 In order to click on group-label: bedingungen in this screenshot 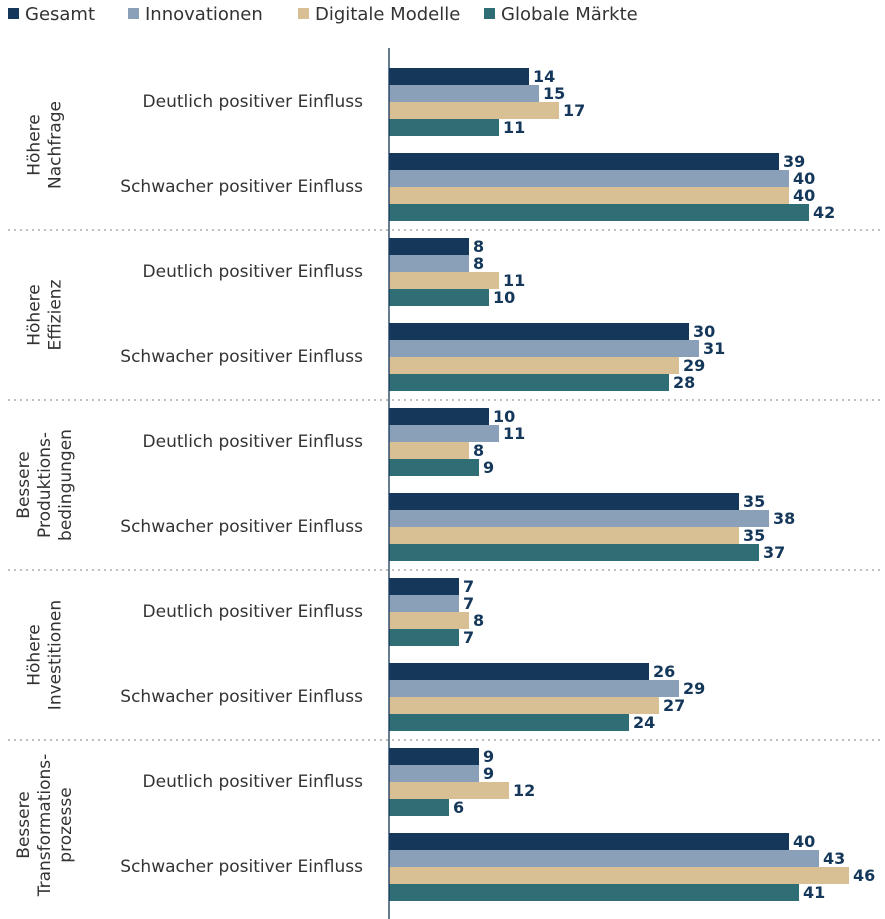, I will do `click(66, 485)`.